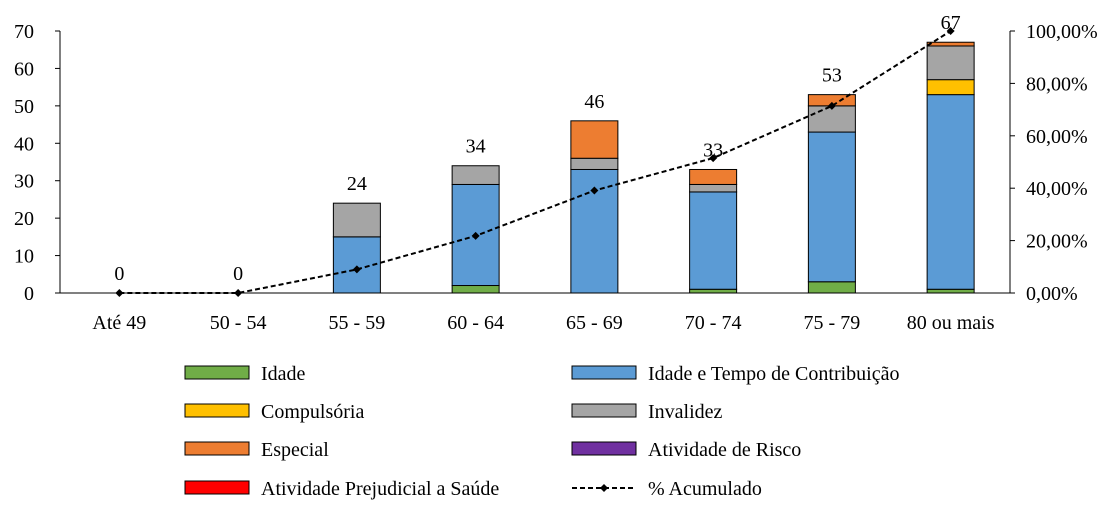 The height and width of the screenshot is (508, 1113). I want to click on legend-label: Especial, so click(295, 450).